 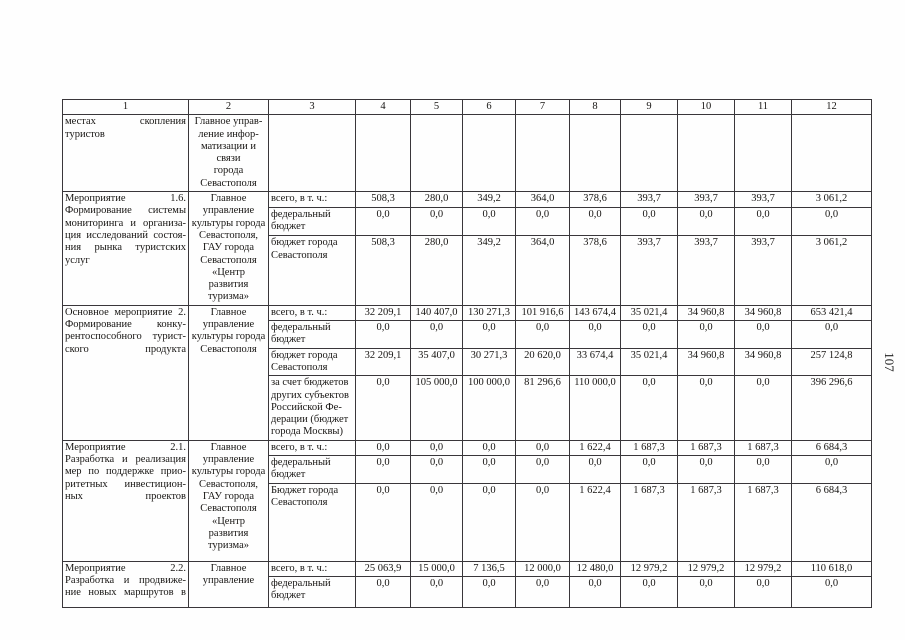 I want to click on column-header-row: 1 2 3 4 5 6 7 8 9 10 11 12, so click(x=467, y=107).